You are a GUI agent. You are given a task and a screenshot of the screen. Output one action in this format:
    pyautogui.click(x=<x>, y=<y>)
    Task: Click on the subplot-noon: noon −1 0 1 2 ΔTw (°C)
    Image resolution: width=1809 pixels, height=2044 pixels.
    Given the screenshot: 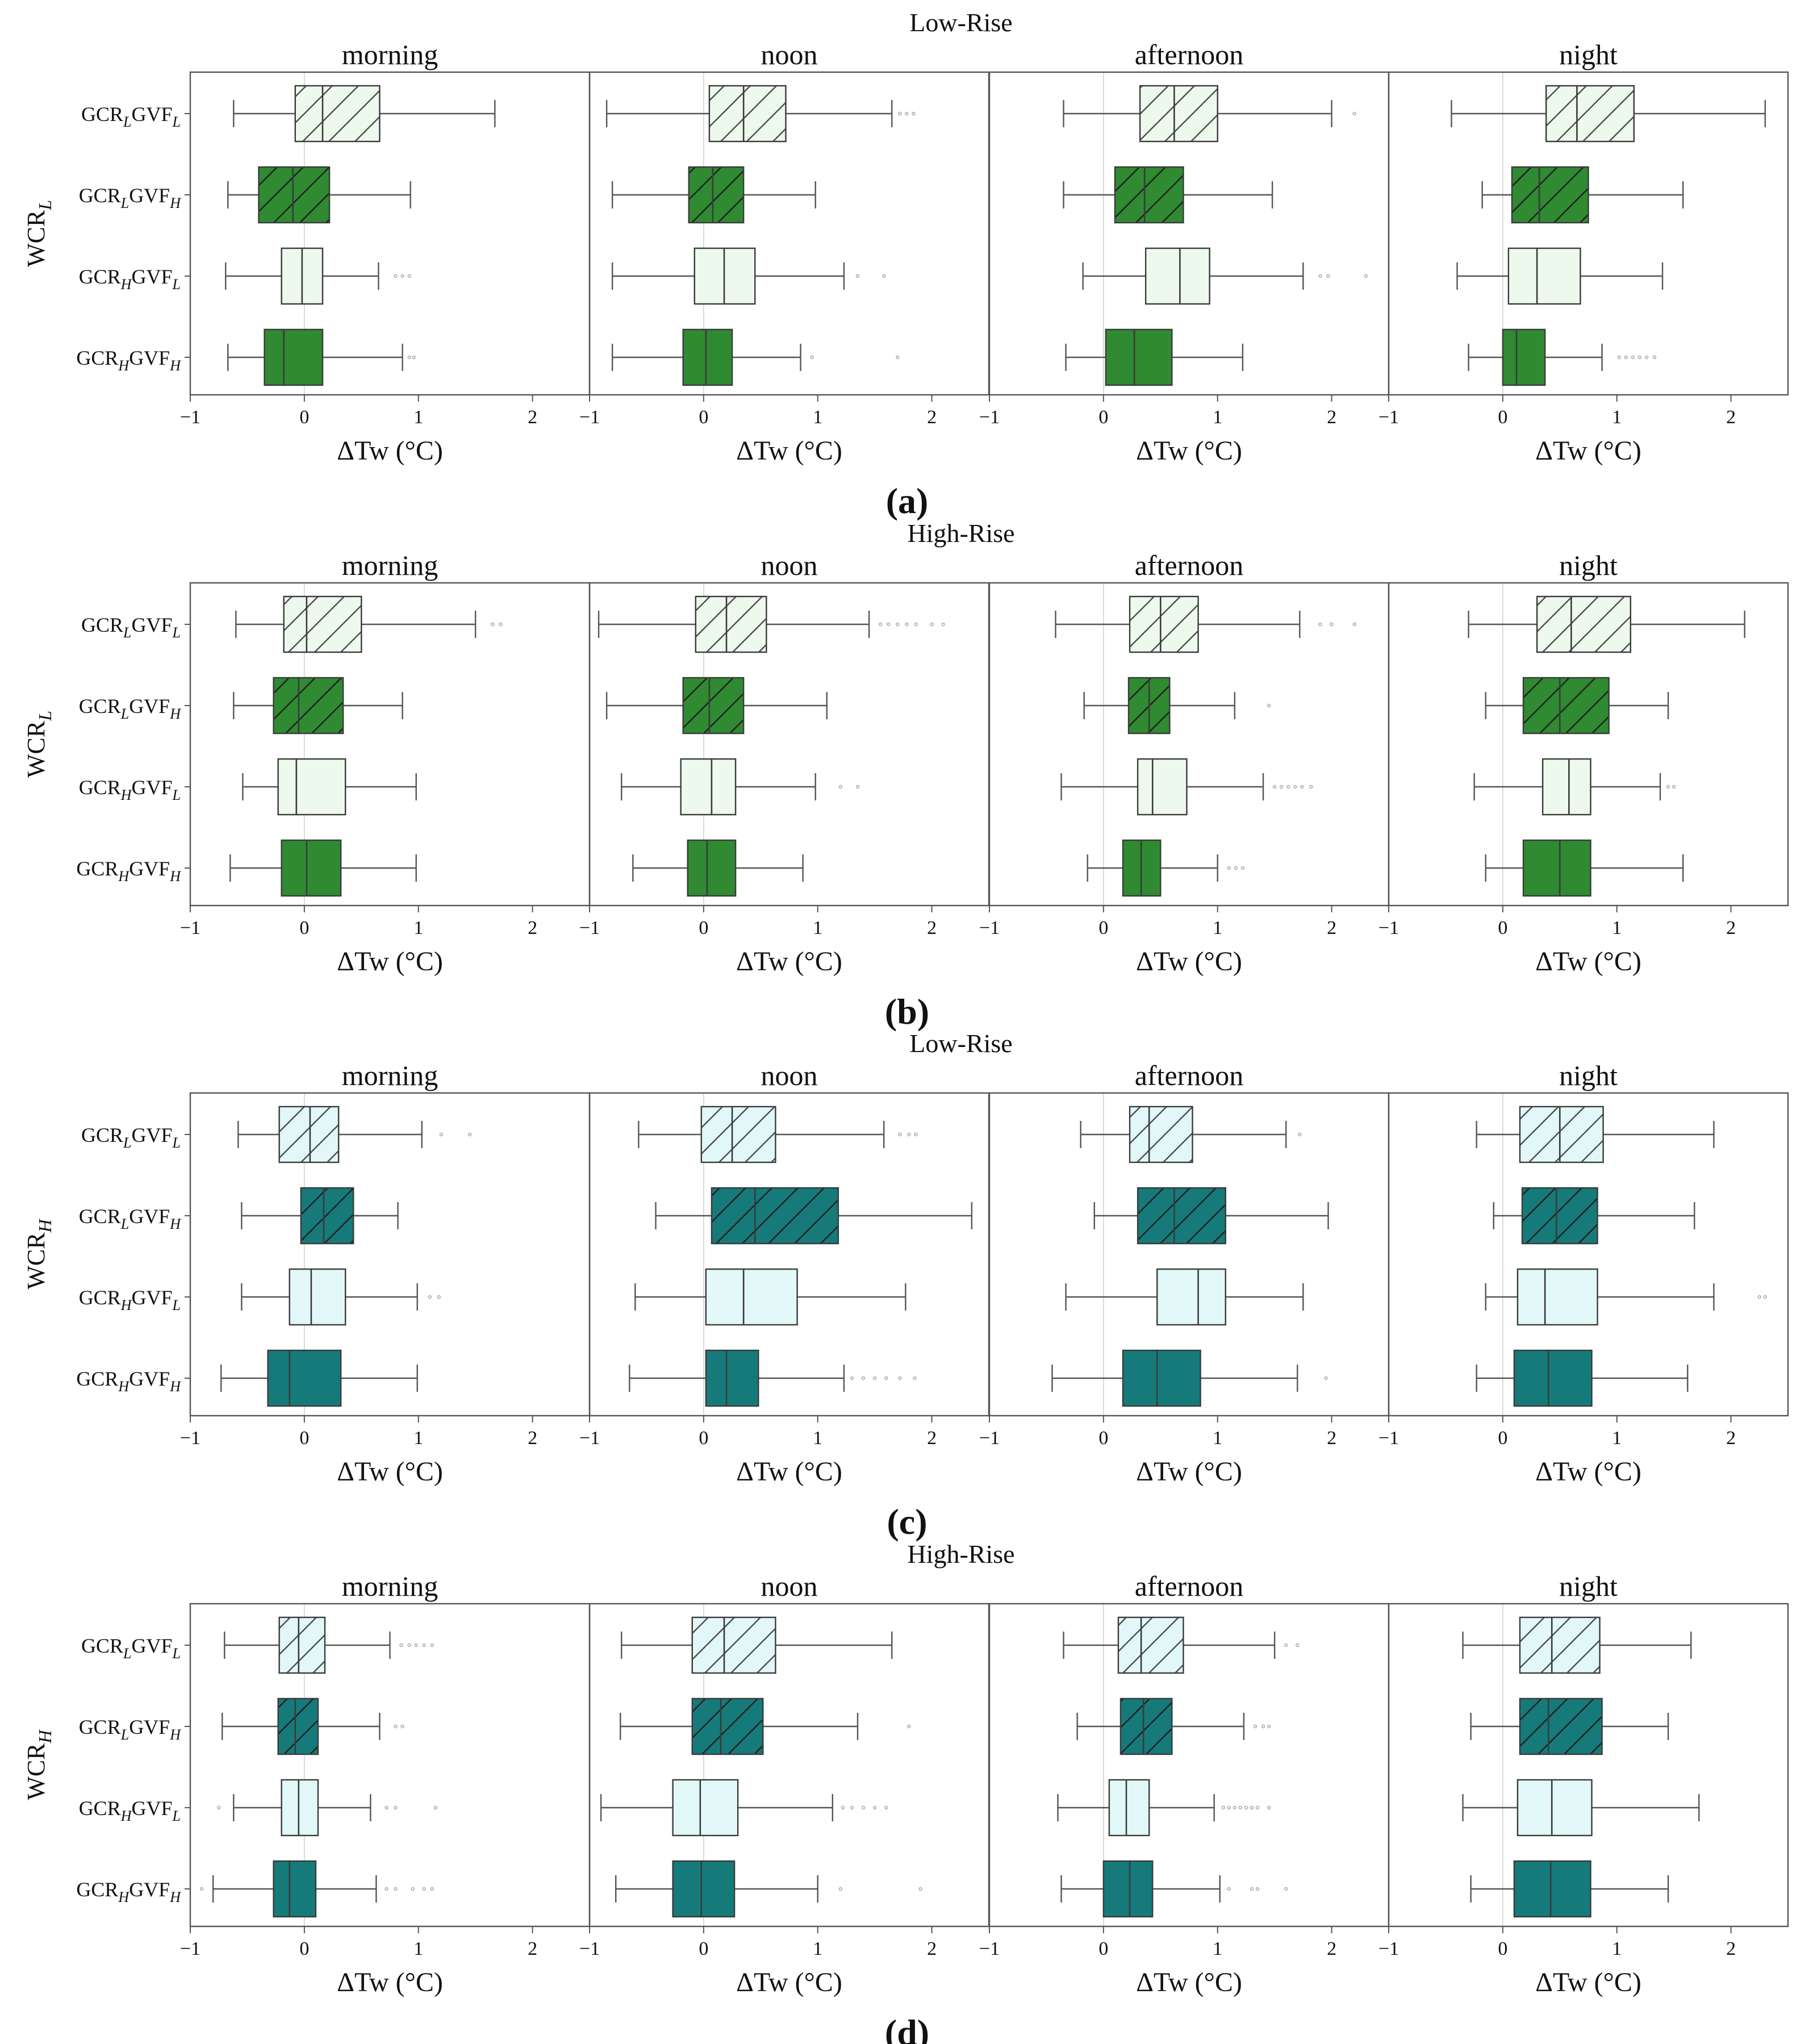 What is the action you would take?
    pyautogui.click(x=784, y=252)
    